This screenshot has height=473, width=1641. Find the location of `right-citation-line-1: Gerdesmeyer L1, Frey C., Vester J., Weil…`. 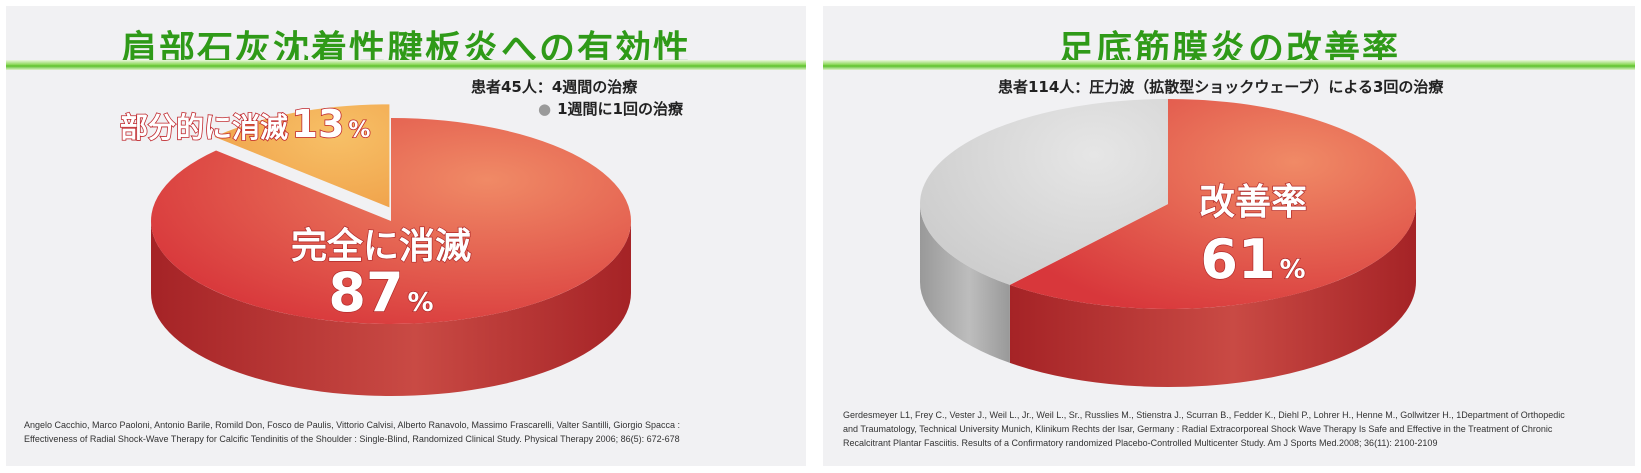

right-citation-line-1: Gerdesmeyer L1, Frey C., Vester J., Weil… is located at coordinates (1204, 415).